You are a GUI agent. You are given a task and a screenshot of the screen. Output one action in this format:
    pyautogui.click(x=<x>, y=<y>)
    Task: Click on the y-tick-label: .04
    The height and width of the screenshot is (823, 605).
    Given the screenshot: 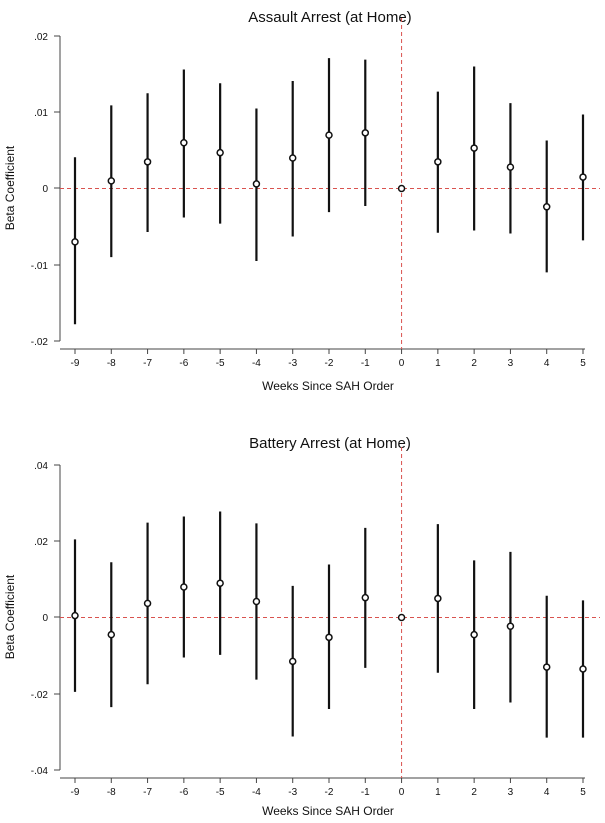 What is the action you would take?
    pyautogui.click(x=41, y=466)
    